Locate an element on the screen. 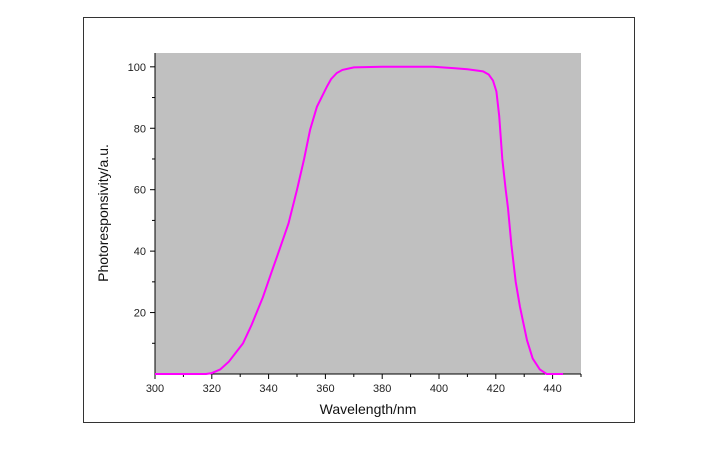  y-tick-label: 40 is located at coordinates (140, 252).